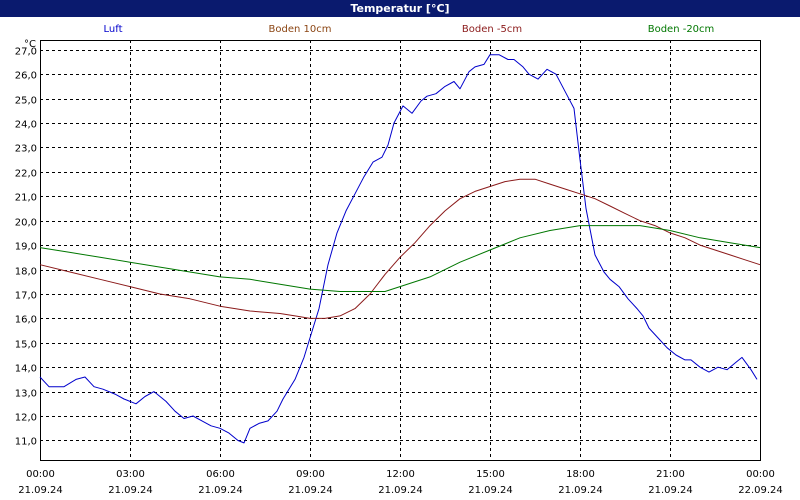  What do you see at coordinates (400, 258) in the screenshot?
I see `series-line-boden-20cm` at bounding box center [400, 258].